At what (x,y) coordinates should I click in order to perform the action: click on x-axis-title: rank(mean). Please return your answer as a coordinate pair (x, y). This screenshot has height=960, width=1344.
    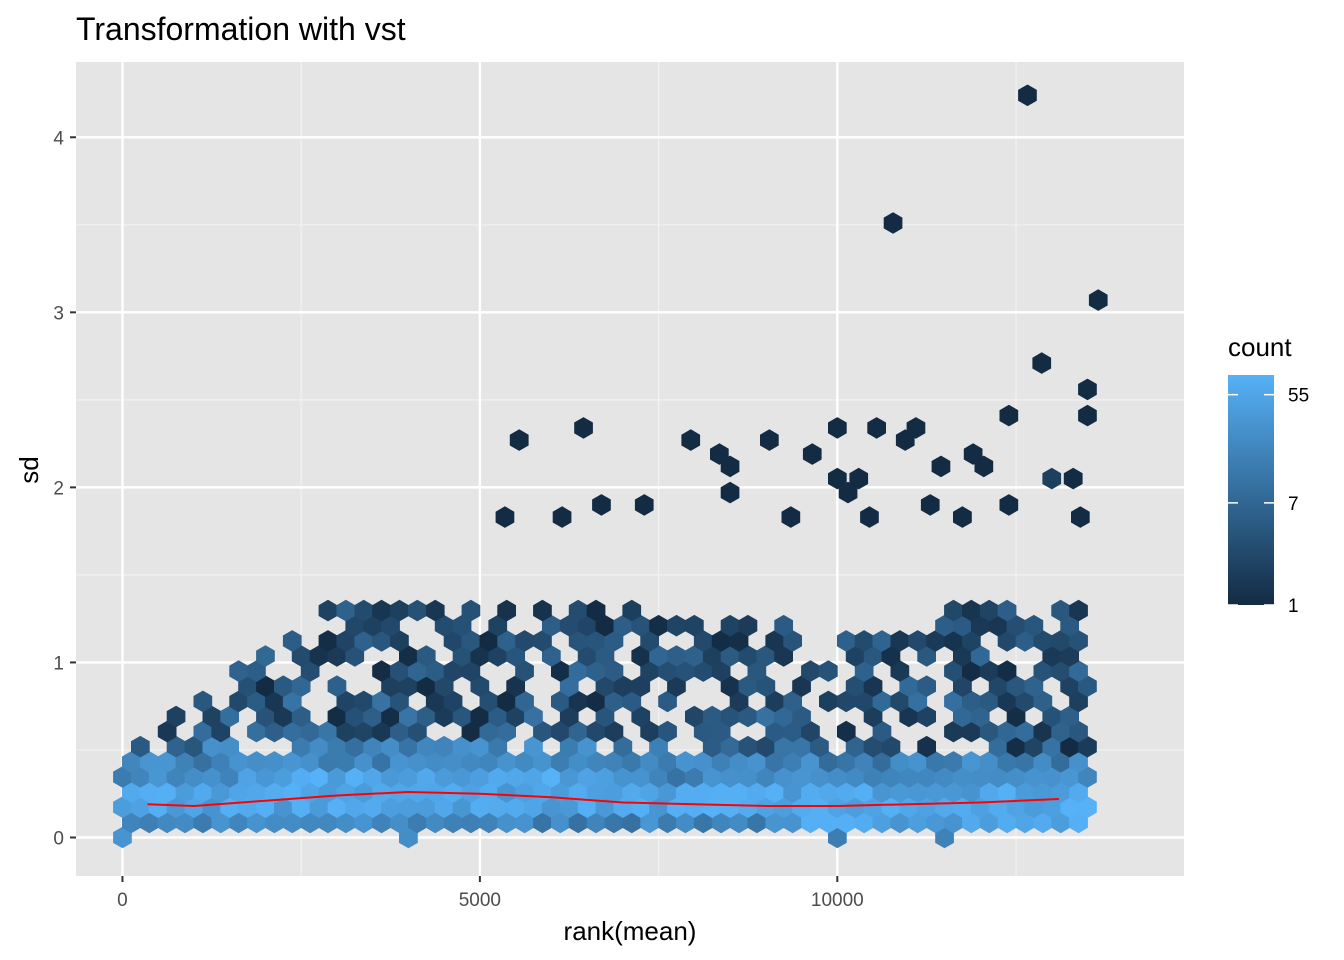
    Looking at the image, I should click on (630, 931).